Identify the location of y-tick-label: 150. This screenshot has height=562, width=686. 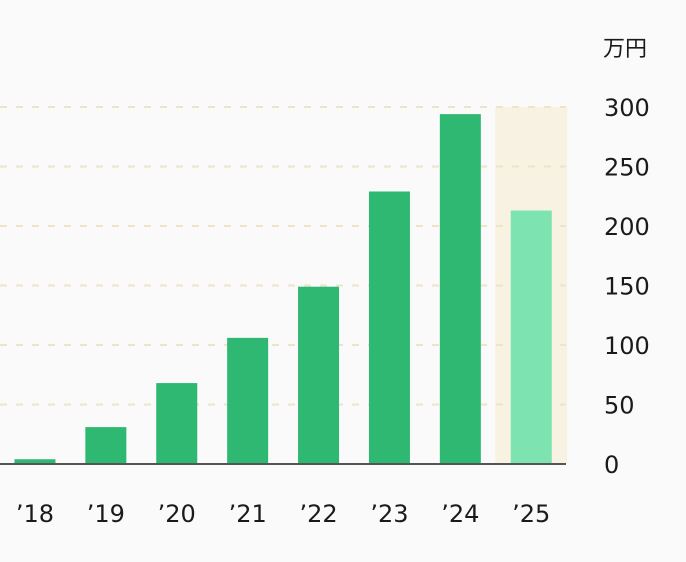
(627, 287).